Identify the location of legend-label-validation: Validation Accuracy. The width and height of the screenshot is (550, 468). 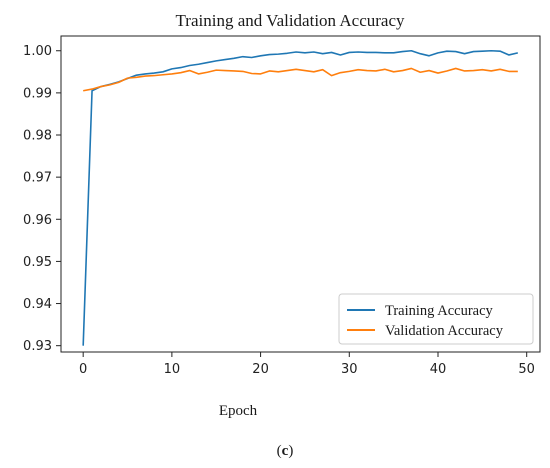
(444, 331).